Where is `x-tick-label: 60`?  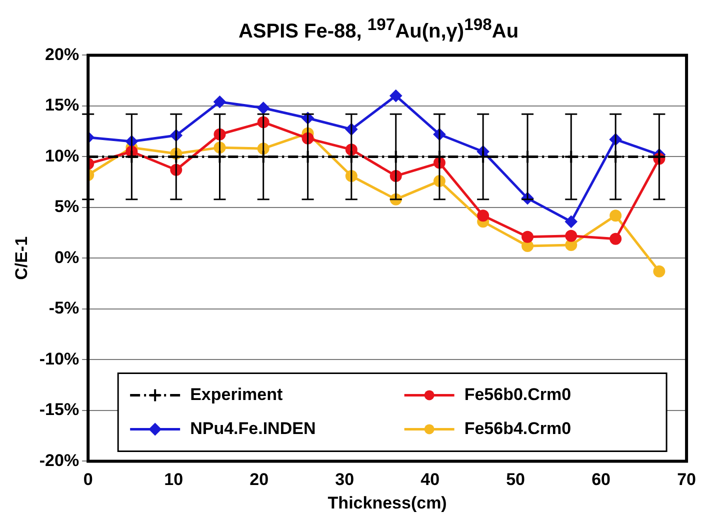
x-tick-label: 60 is located at coordinates (601, 480).